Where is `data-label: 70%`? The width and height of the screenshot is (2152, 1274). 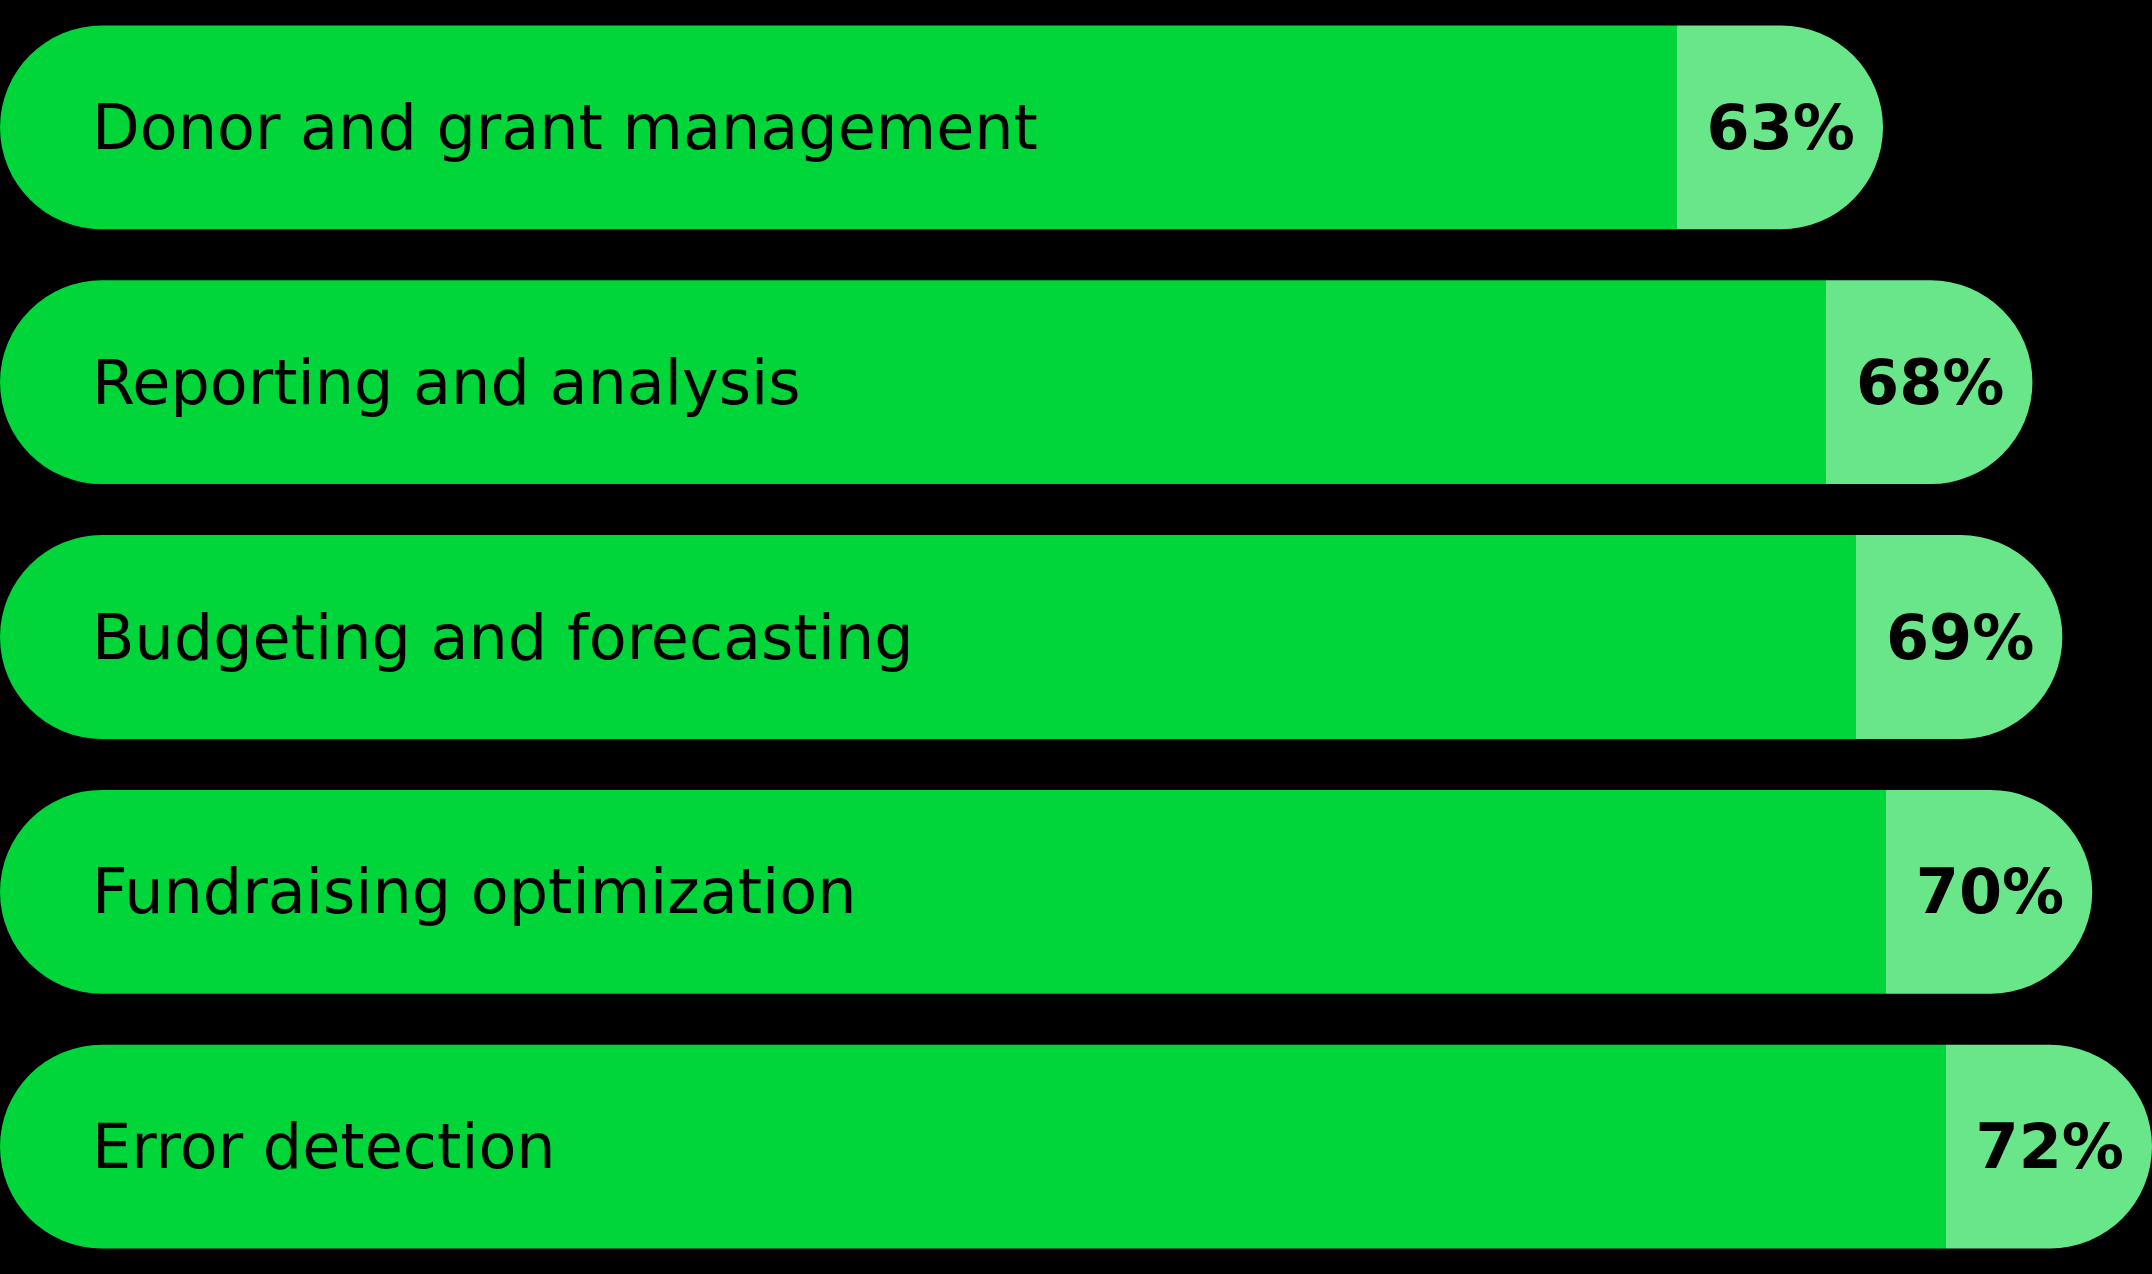
data-label: 70% is located at coordinates (1990, 892).